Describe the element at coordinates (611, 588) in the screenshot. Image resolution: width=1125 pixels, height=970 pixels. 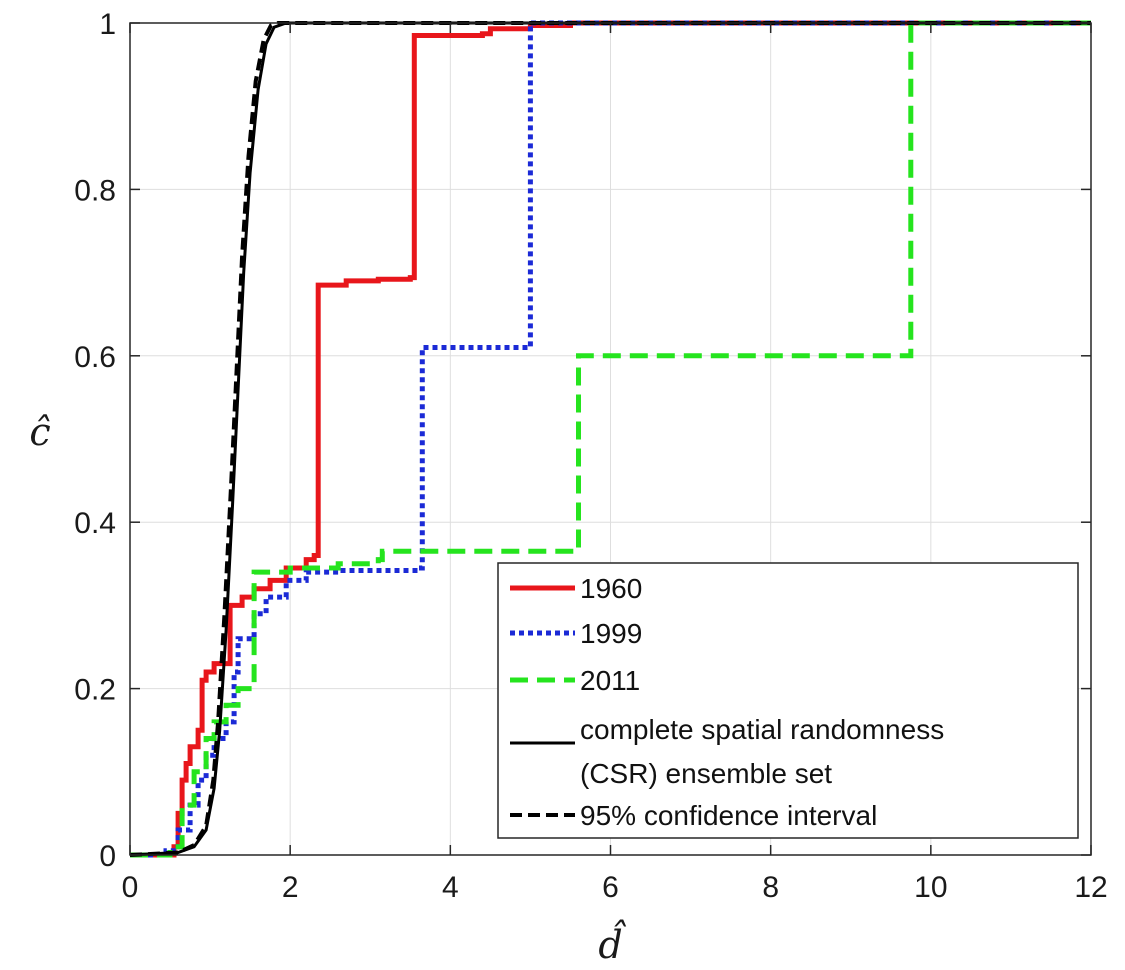
I see `legend-label-1: 1960` at that location.